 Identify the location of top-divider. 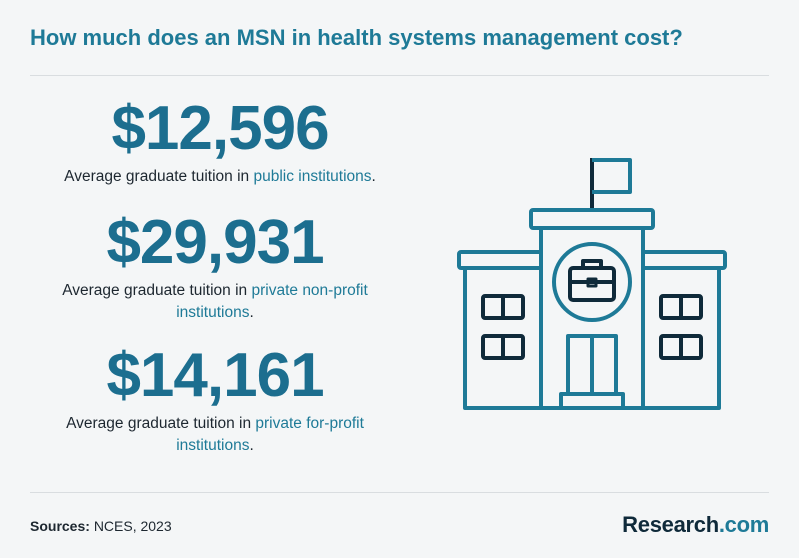
(399, 75).